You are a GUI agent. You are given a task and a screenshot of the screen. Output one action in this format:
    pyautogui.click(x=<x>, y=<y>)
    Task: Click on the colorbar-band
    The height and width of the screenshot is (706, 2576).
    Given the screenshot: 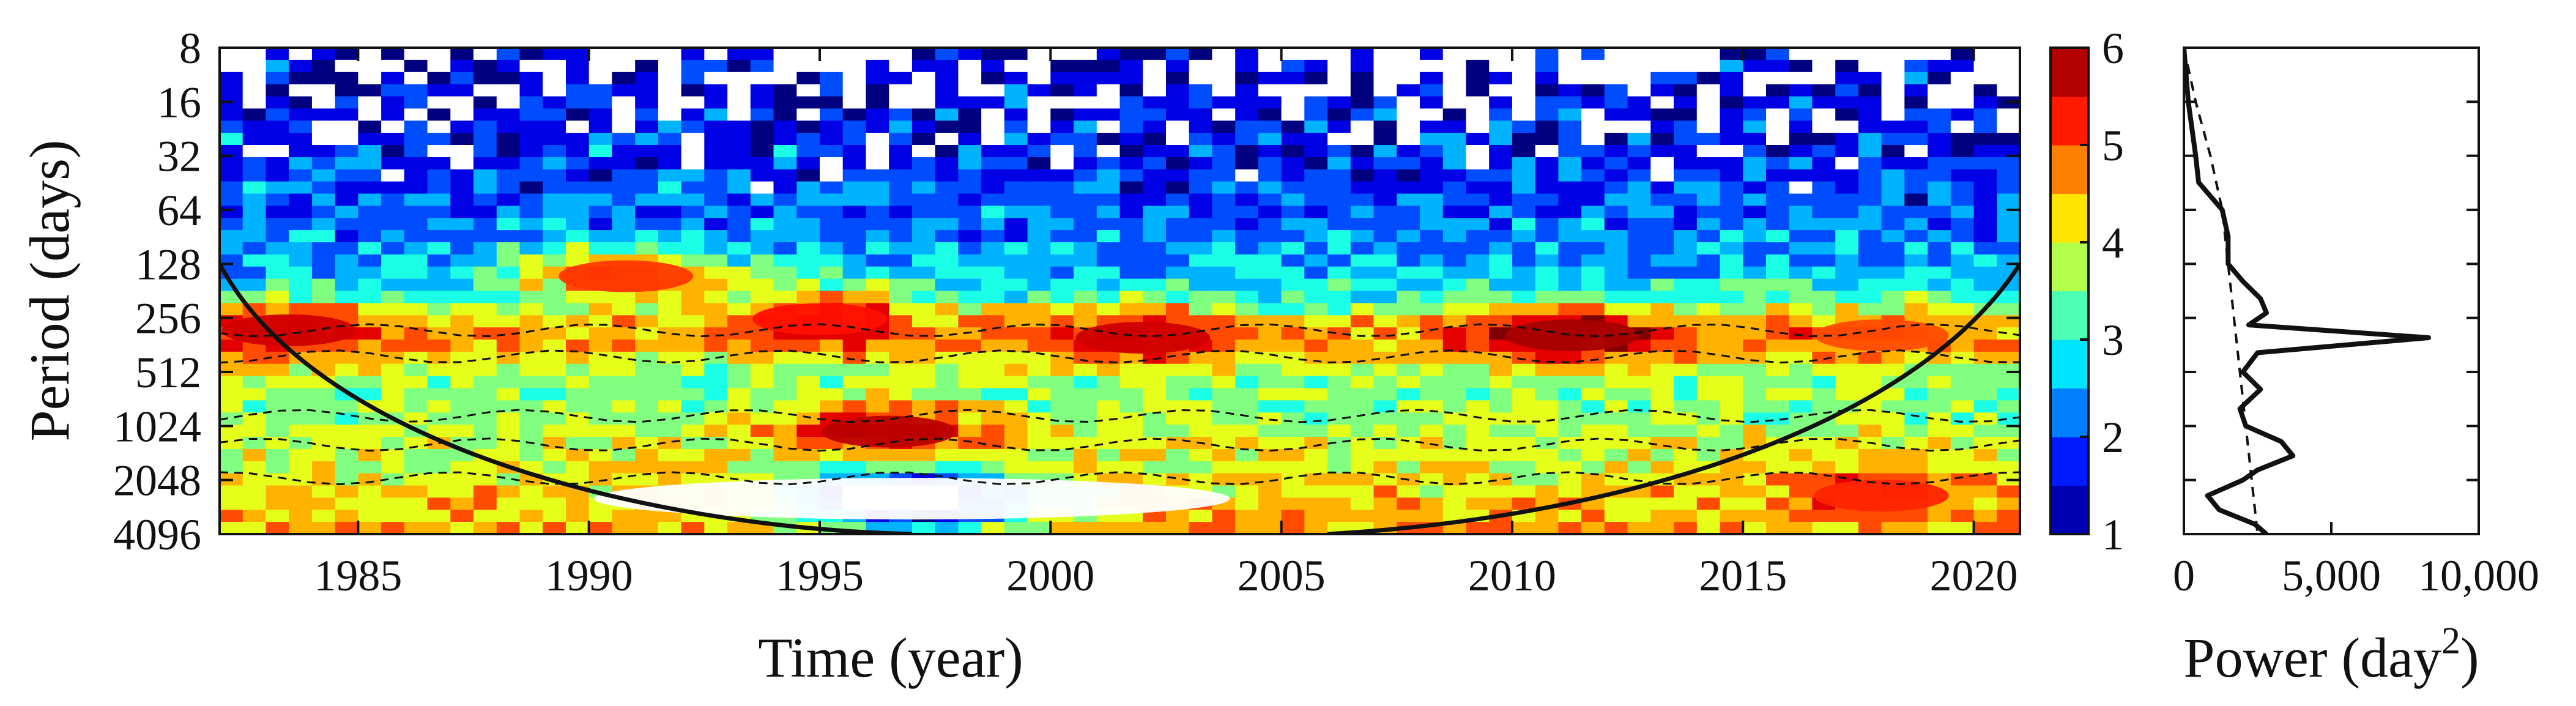 What is the action you would take?
    pyautogui.click(x=2069, y=121)
    